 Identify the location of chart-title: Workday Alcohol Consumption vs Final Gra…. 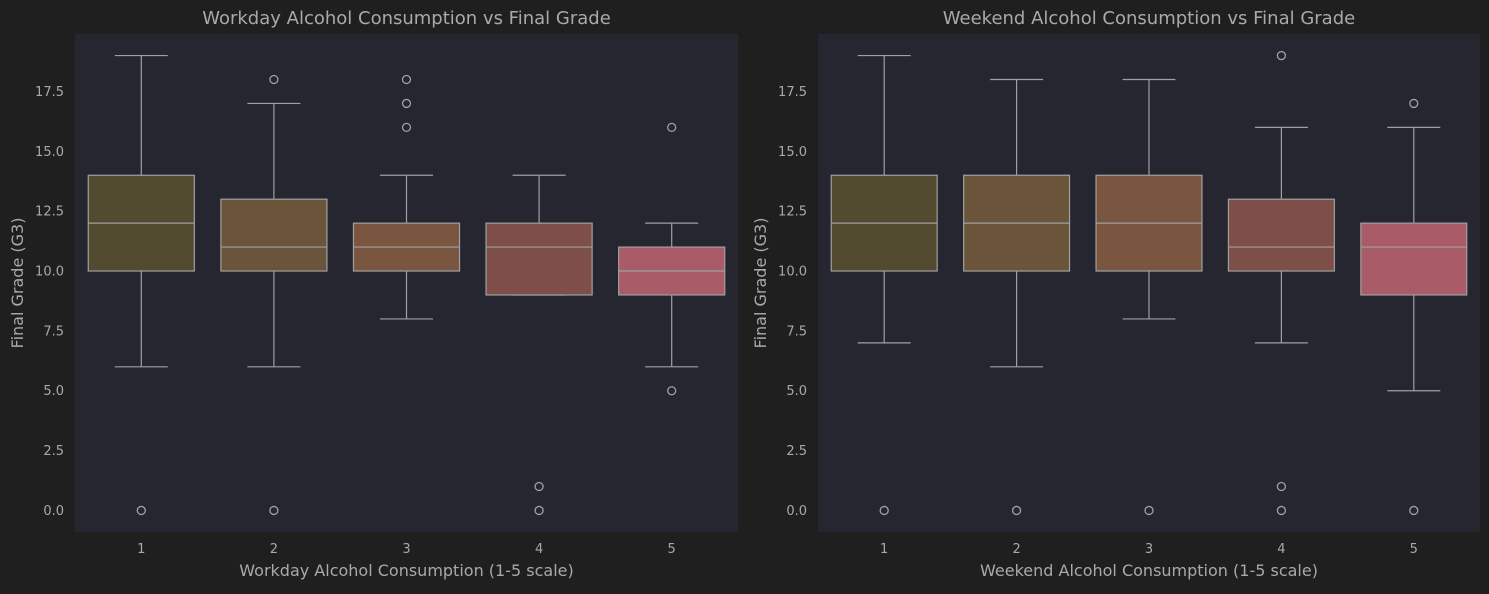
(406, 18).